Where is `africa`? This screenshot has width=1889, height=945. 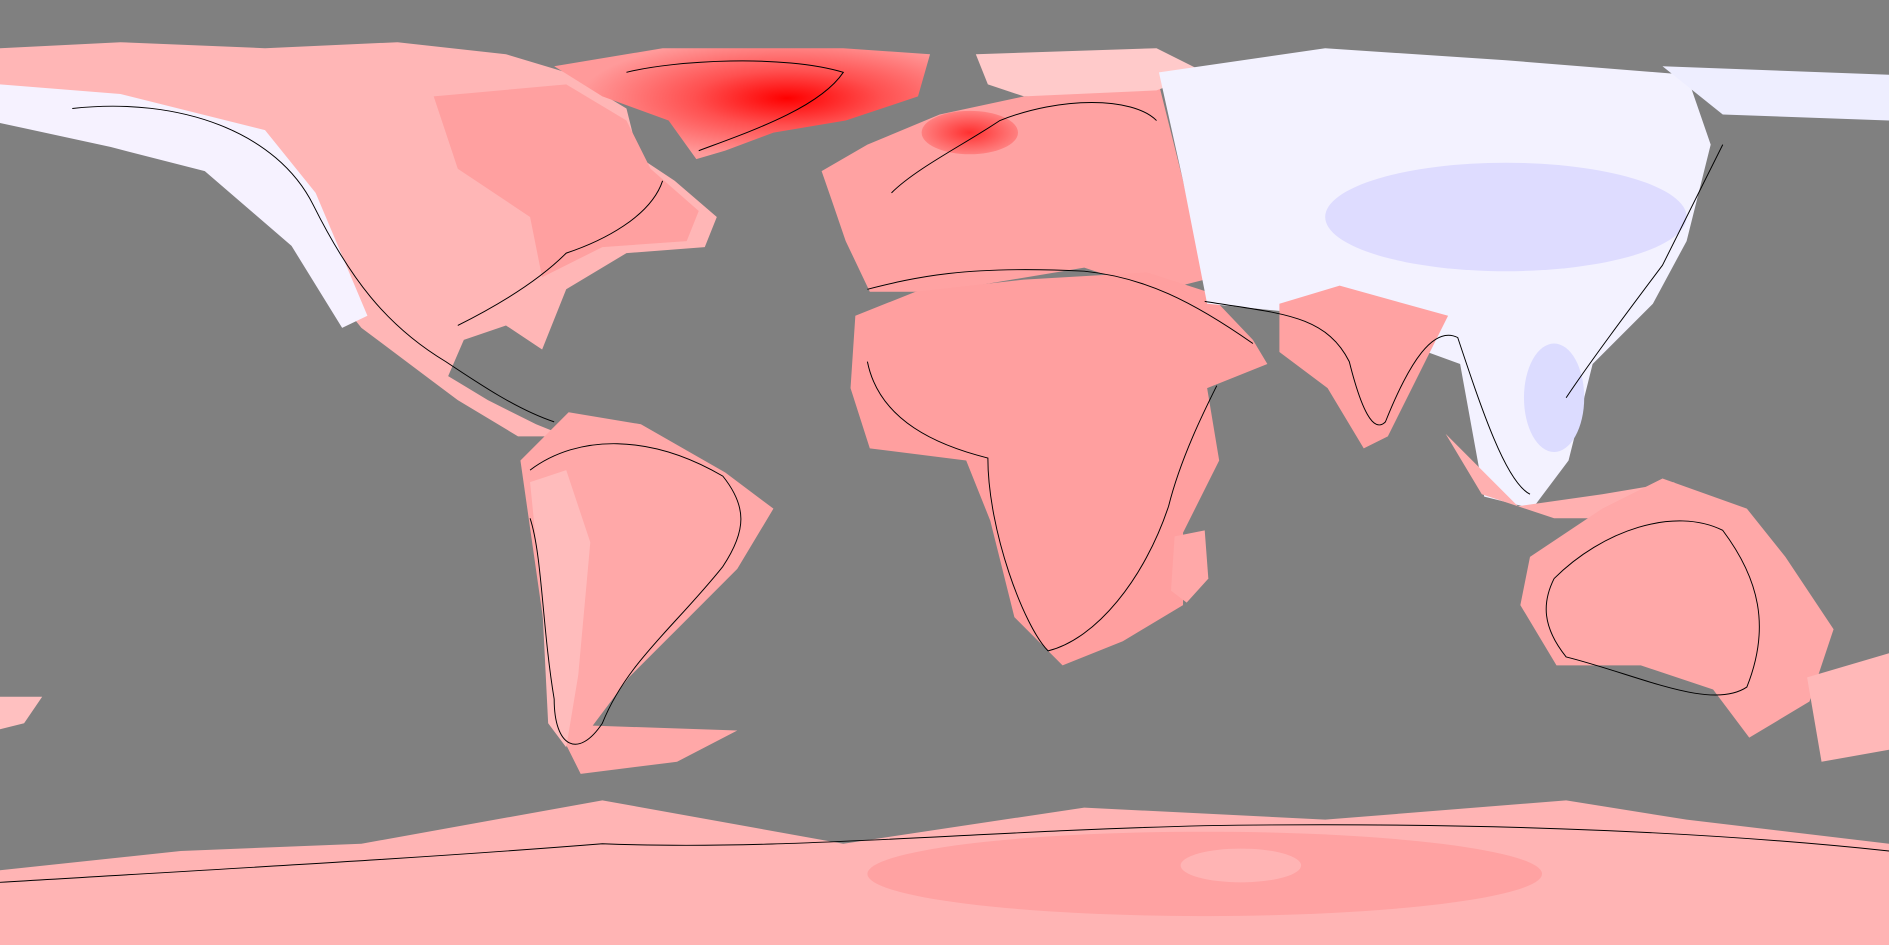 africa is located at coordinates (1059, 469).